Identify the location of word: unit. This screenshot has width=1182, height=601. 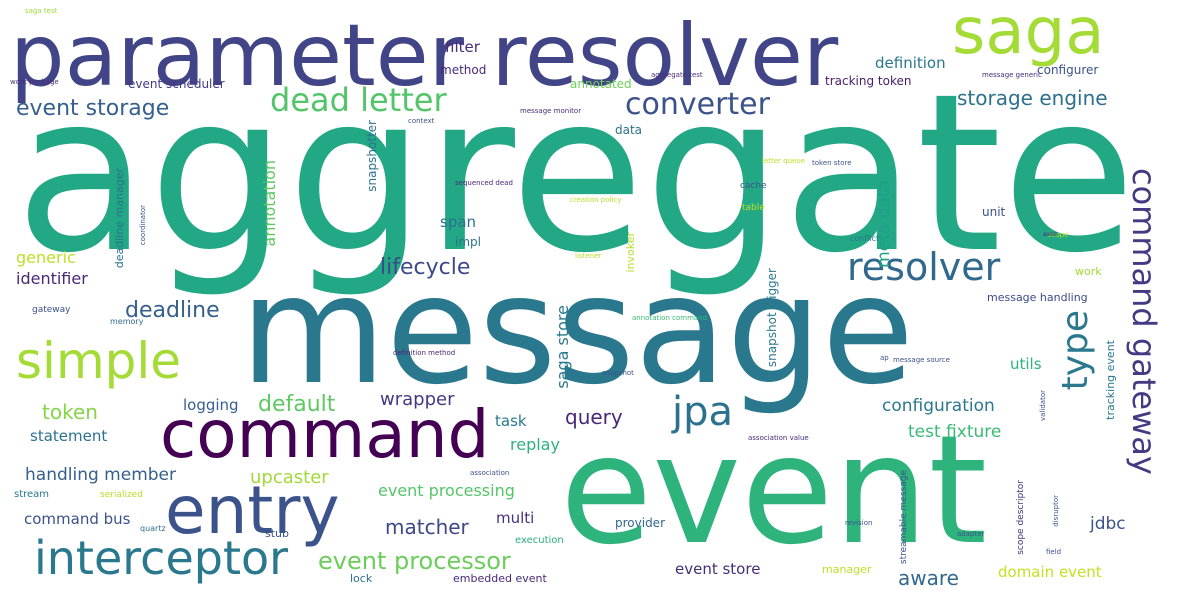
(994, 212).